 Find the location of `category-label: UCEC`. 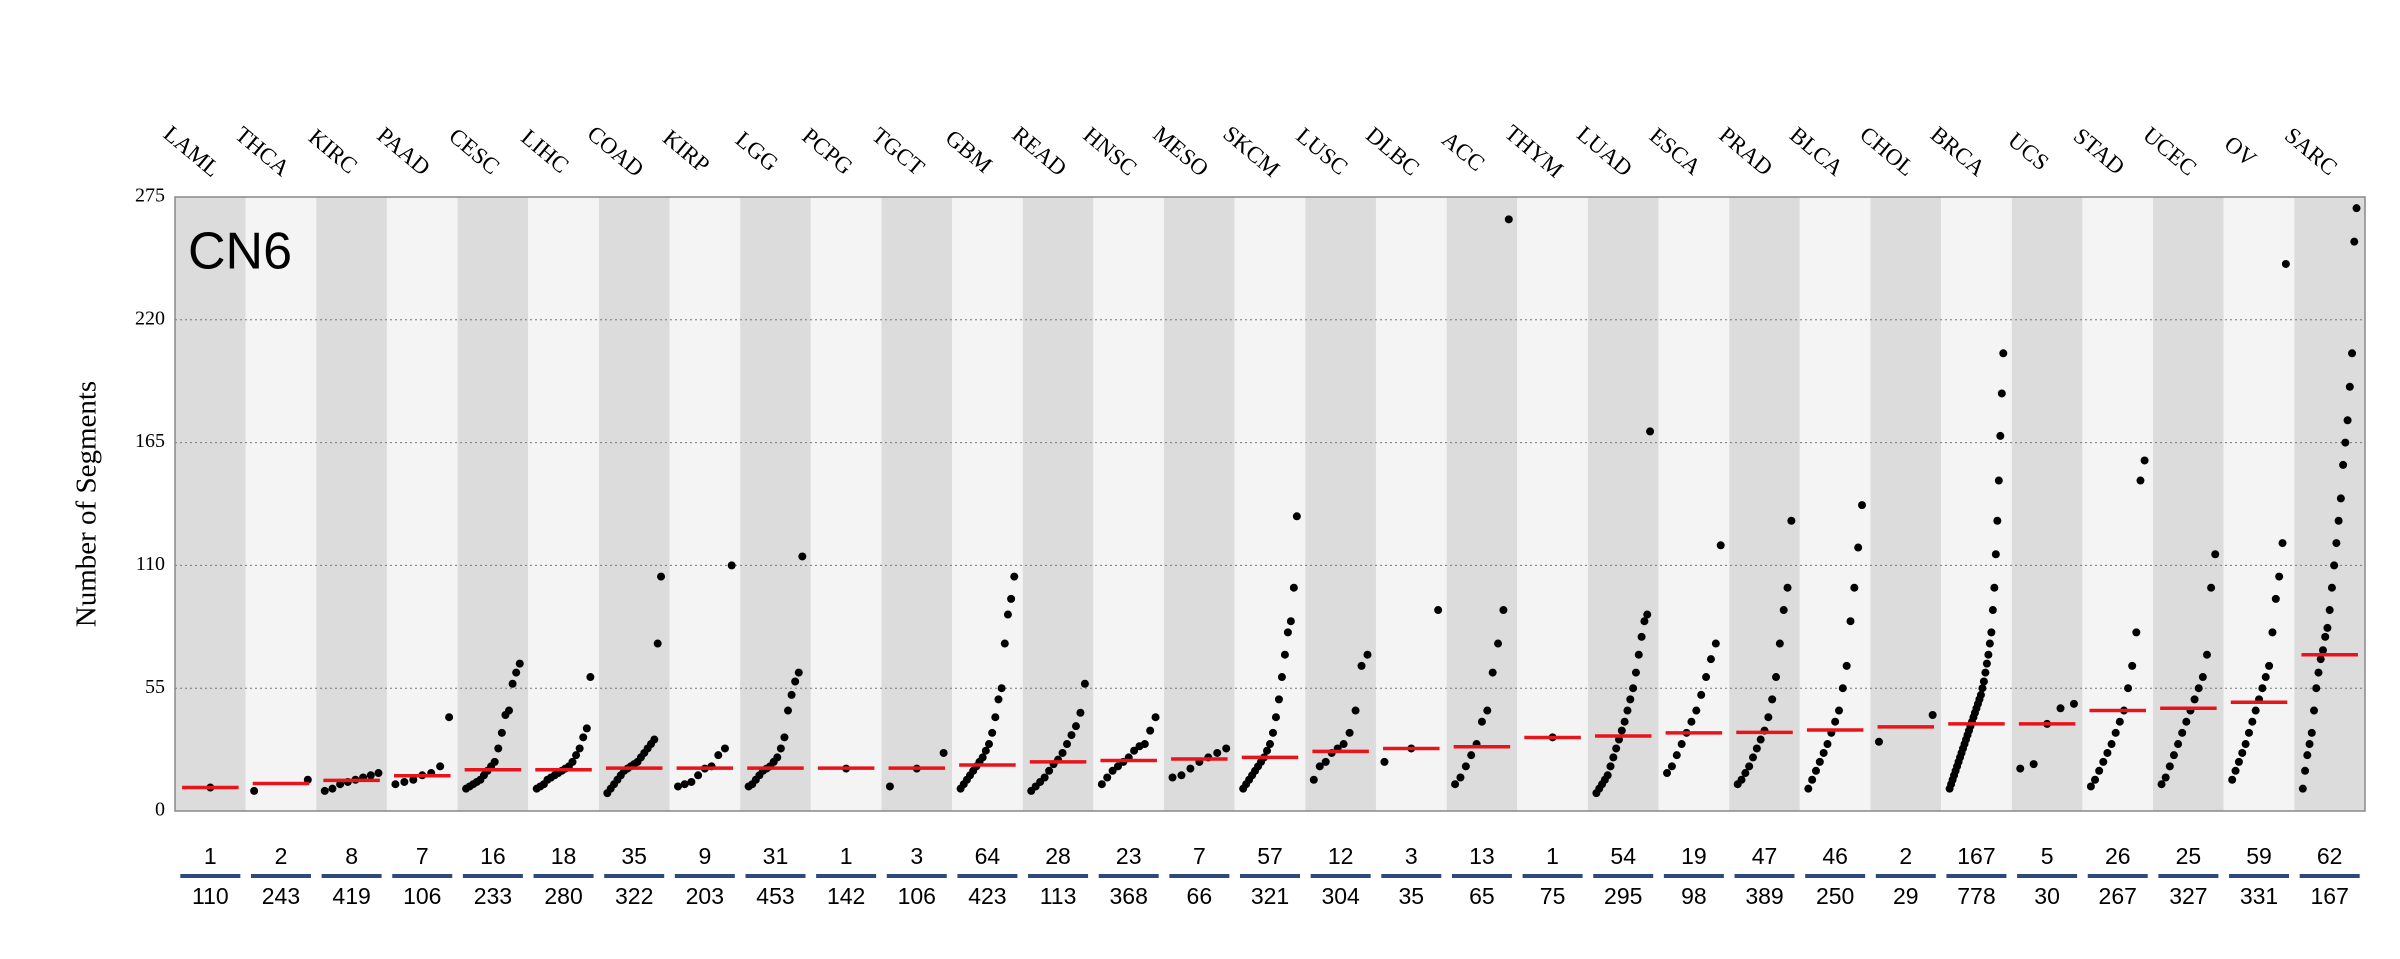

category-label: UCEC is located at coordinates (2169, 151).